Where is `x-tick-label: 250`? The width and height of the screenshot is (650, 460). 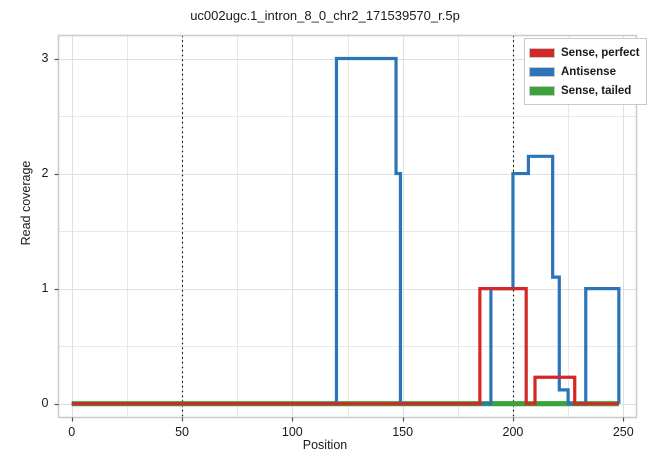
x-tick-label: 250 is located at coordinates (623, 431).